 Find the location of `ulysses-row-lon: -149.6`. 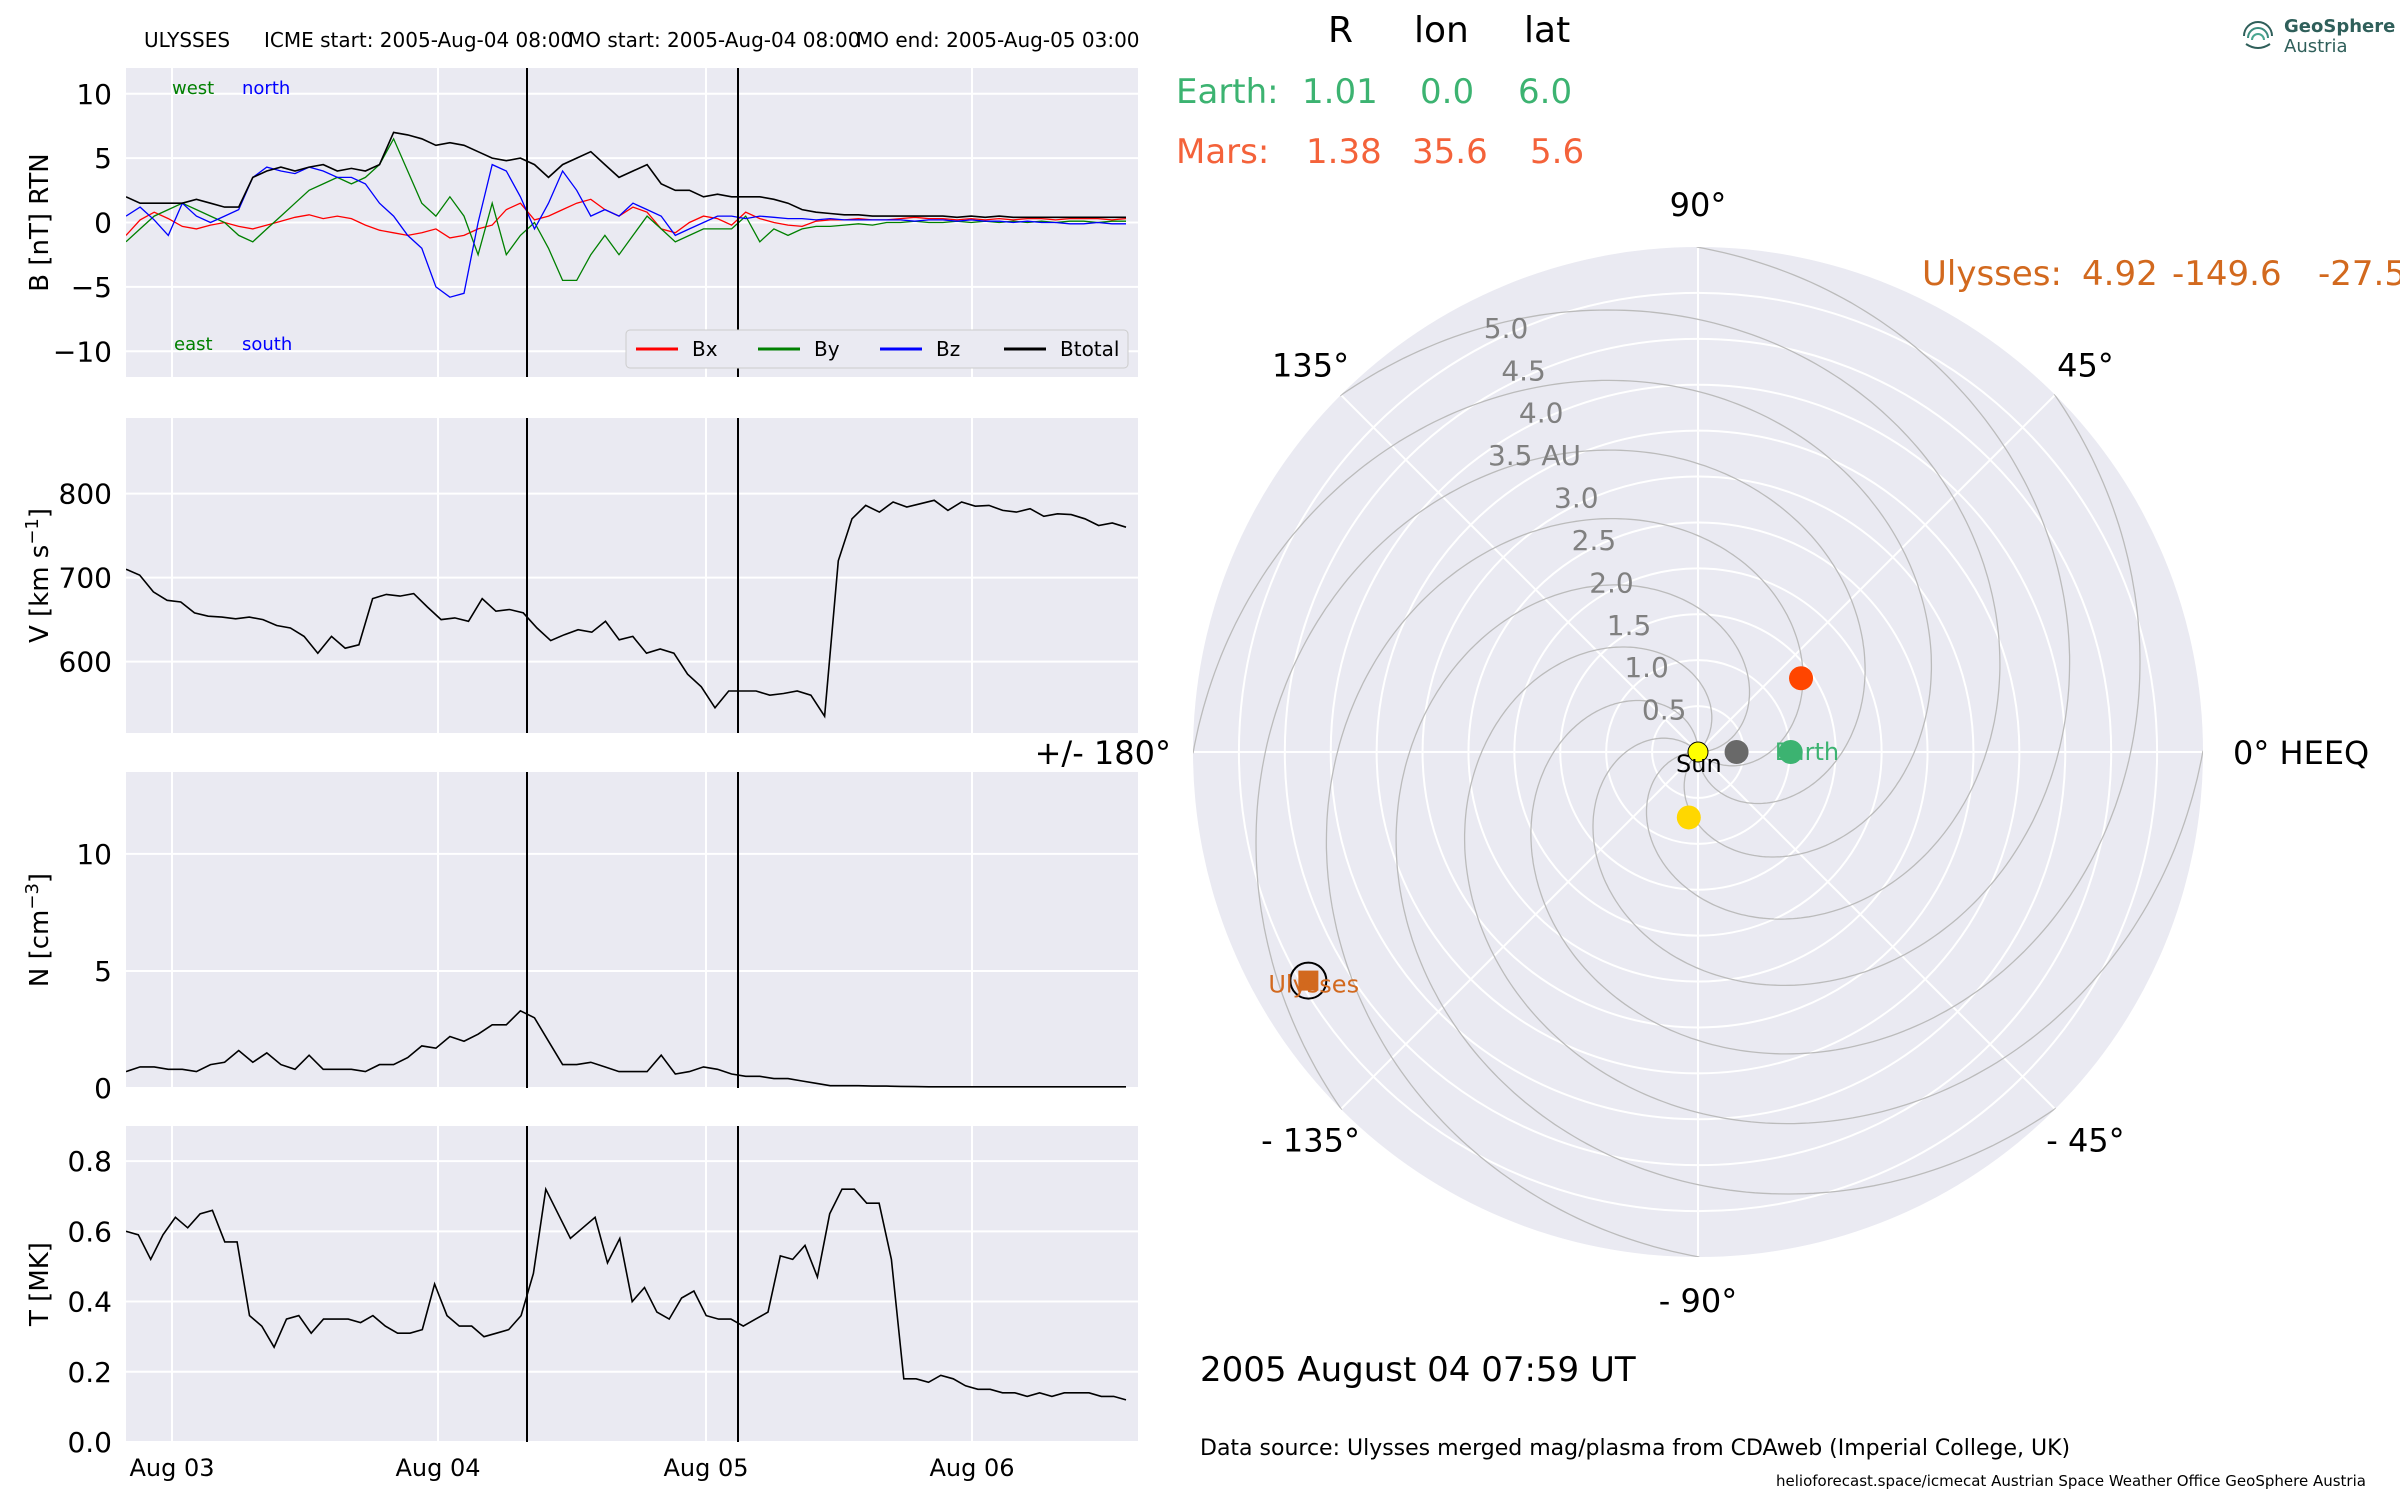

ulysses-row-lon: -149.6 is located at coordinates (2227, 274).